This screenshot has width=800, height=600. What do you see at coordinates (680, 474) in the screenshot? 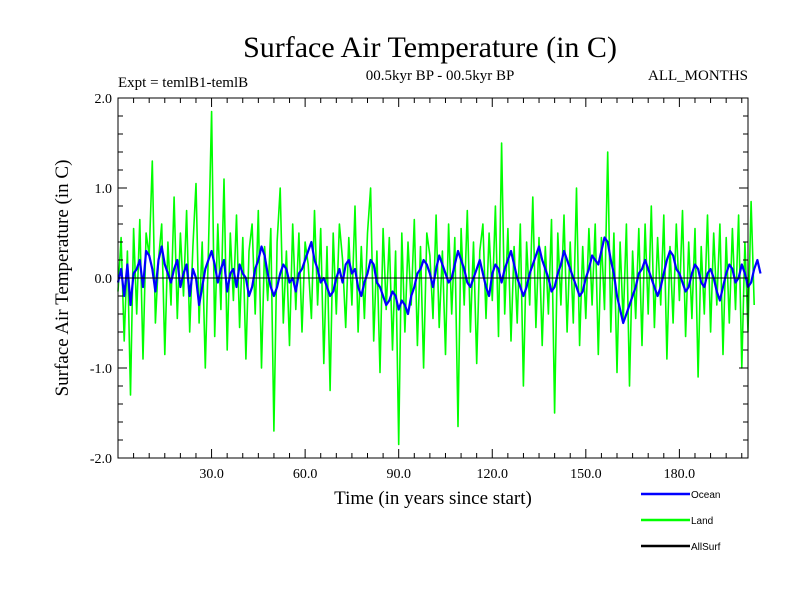
I see `x-tick-label: 180.0` at bounding box center [680, 474].